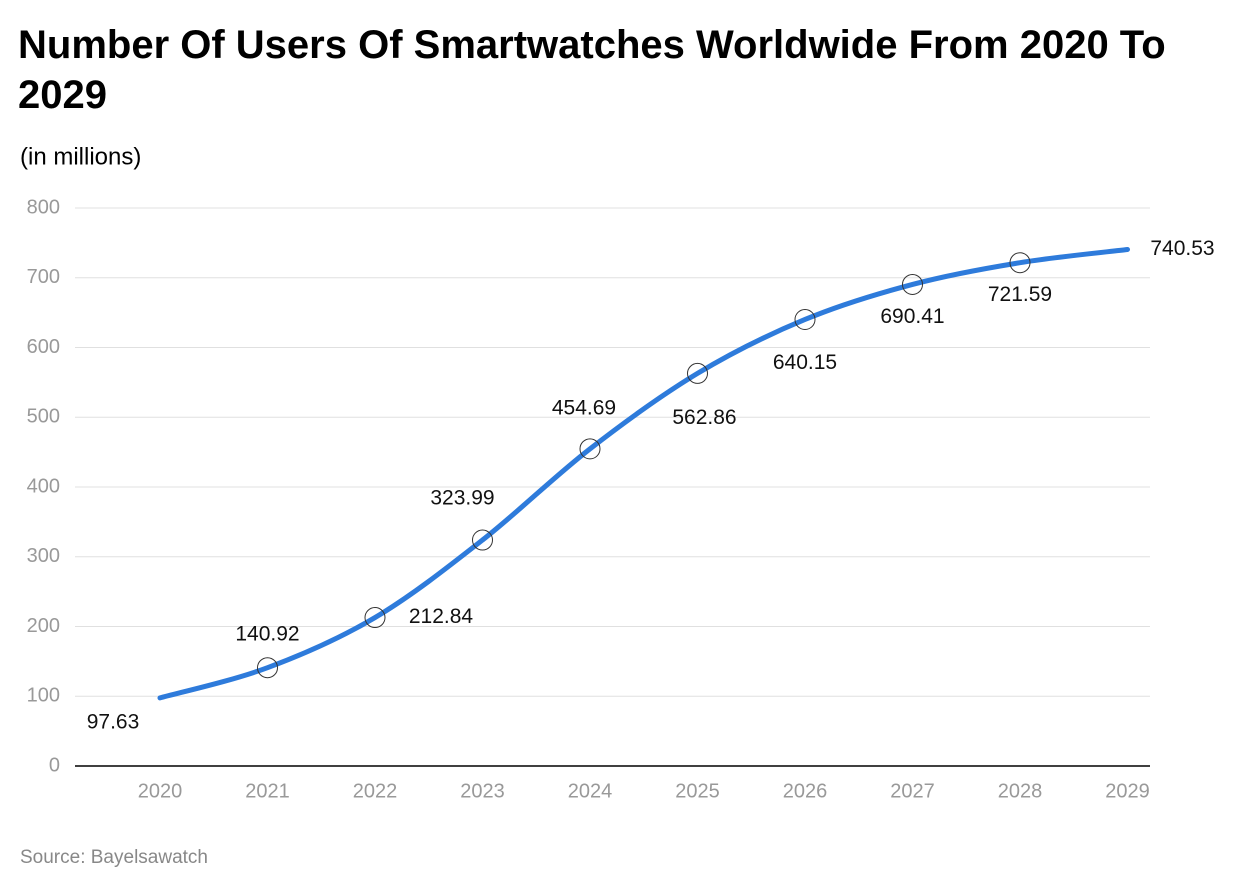  Describe the element at coordinates (1020, 294) in the screenshot. I see `data-label: 721.59` at that location.